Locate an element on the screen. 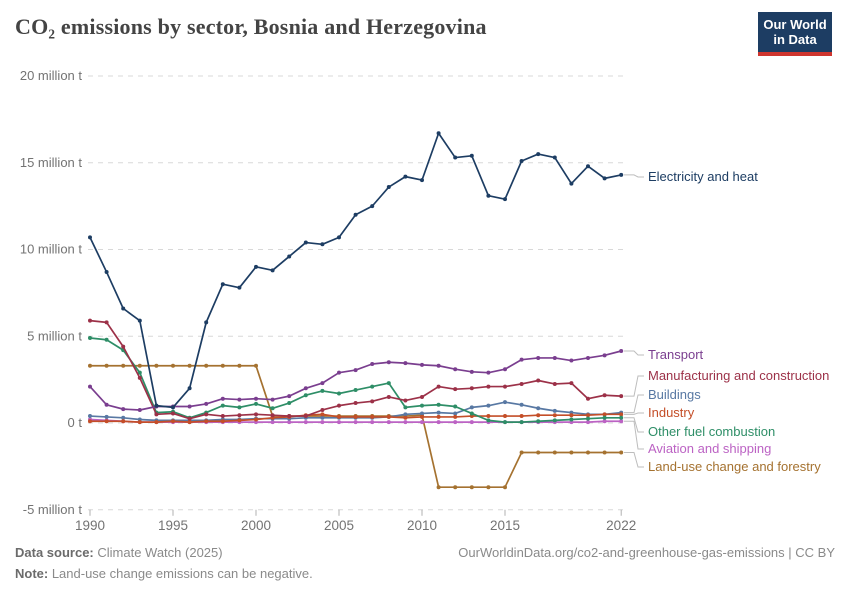 The height and width of the screenshot is (600, 850). y-axis-label-10: 10 million t is located at coordinates (51, 249).